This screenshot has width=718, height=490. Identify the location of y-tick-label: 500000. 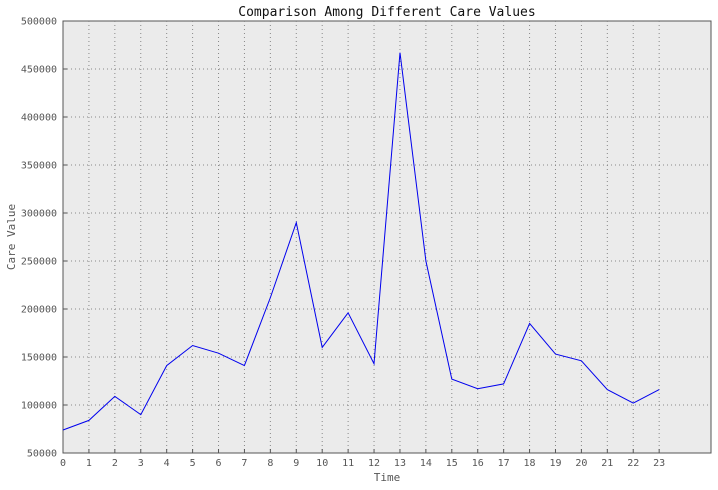
(39, 22).